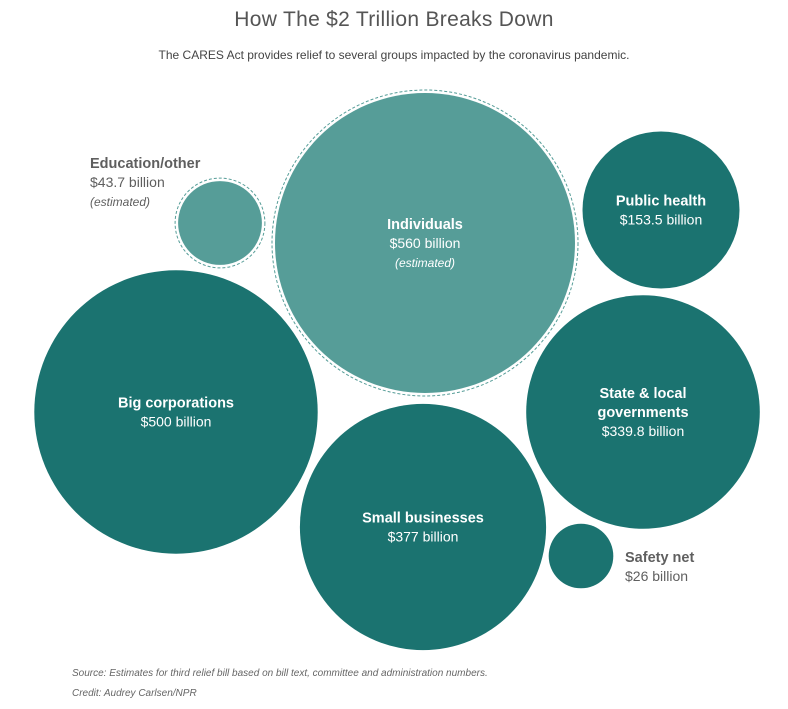 The height and width of the screenshot is (709, 788). What do you see at coordinates (581, 556) in the screenshot?
I see `bubble-safety-net` at bounding box center [581, 556].